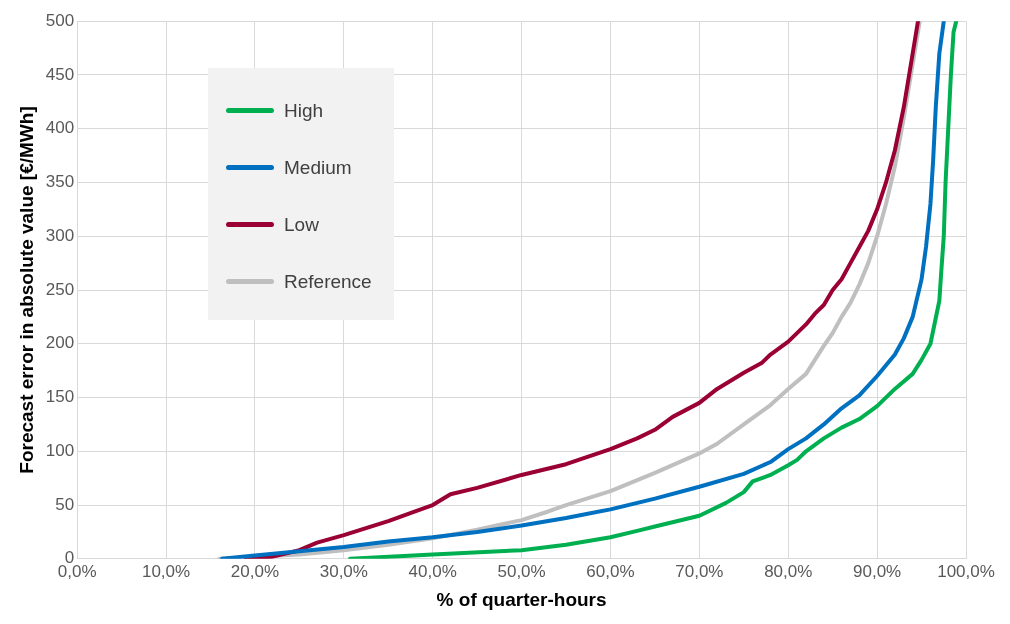  What do you see at coordinates (60, 450) in the screenshot?
I see `y-tick-label: 100` at bounding box center [60, 450].